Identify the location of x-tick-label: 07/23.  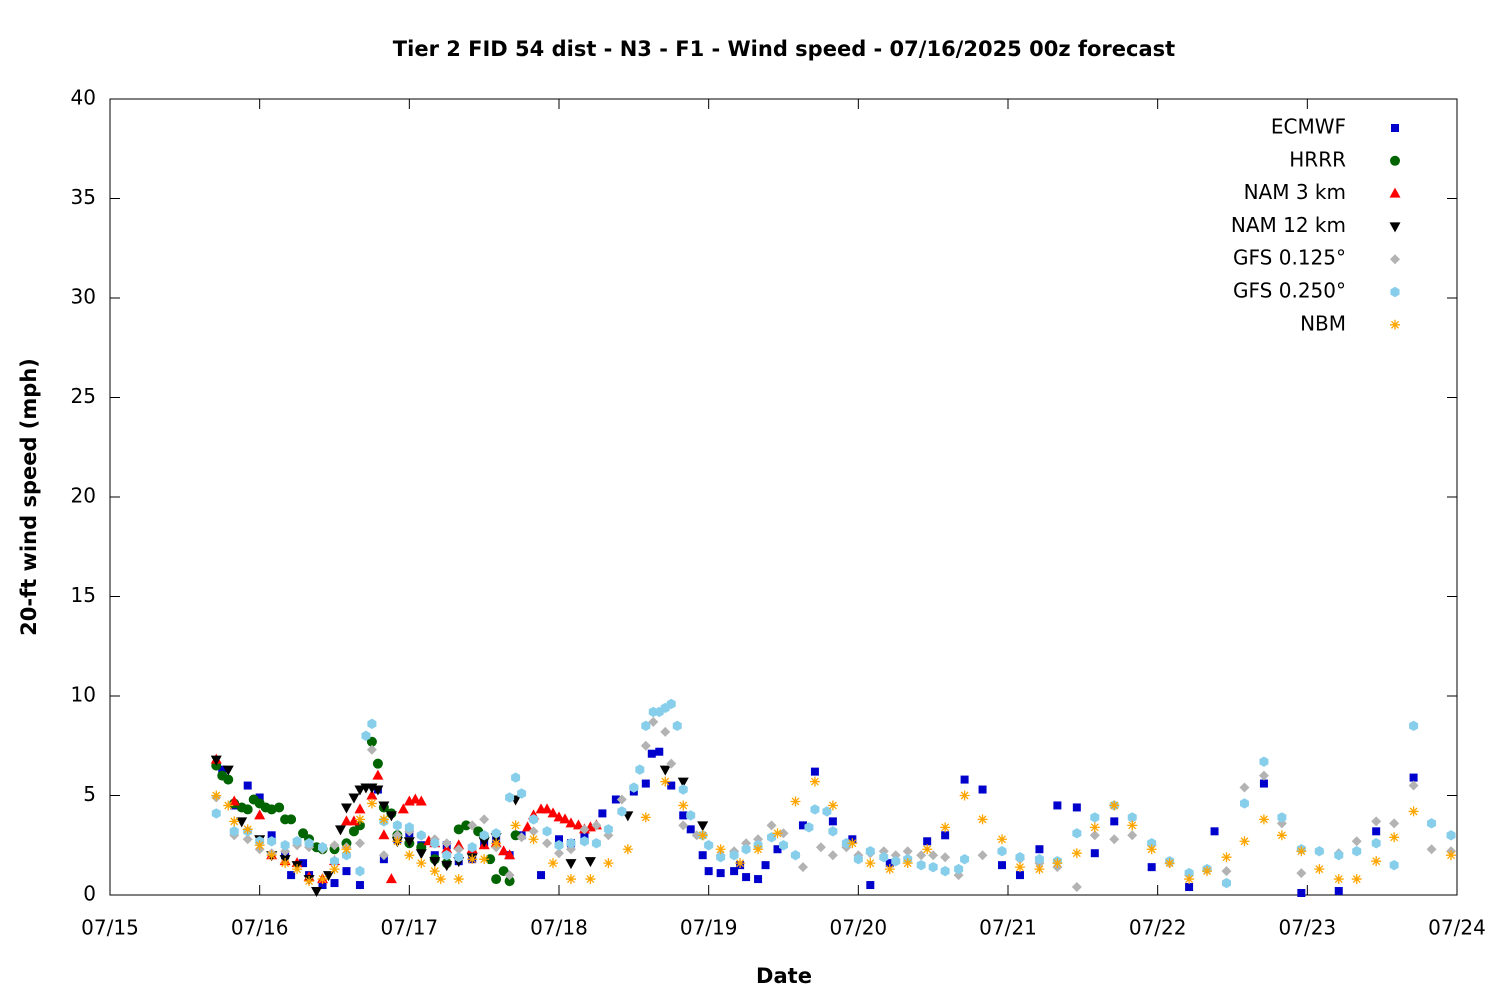
(1308, 928).